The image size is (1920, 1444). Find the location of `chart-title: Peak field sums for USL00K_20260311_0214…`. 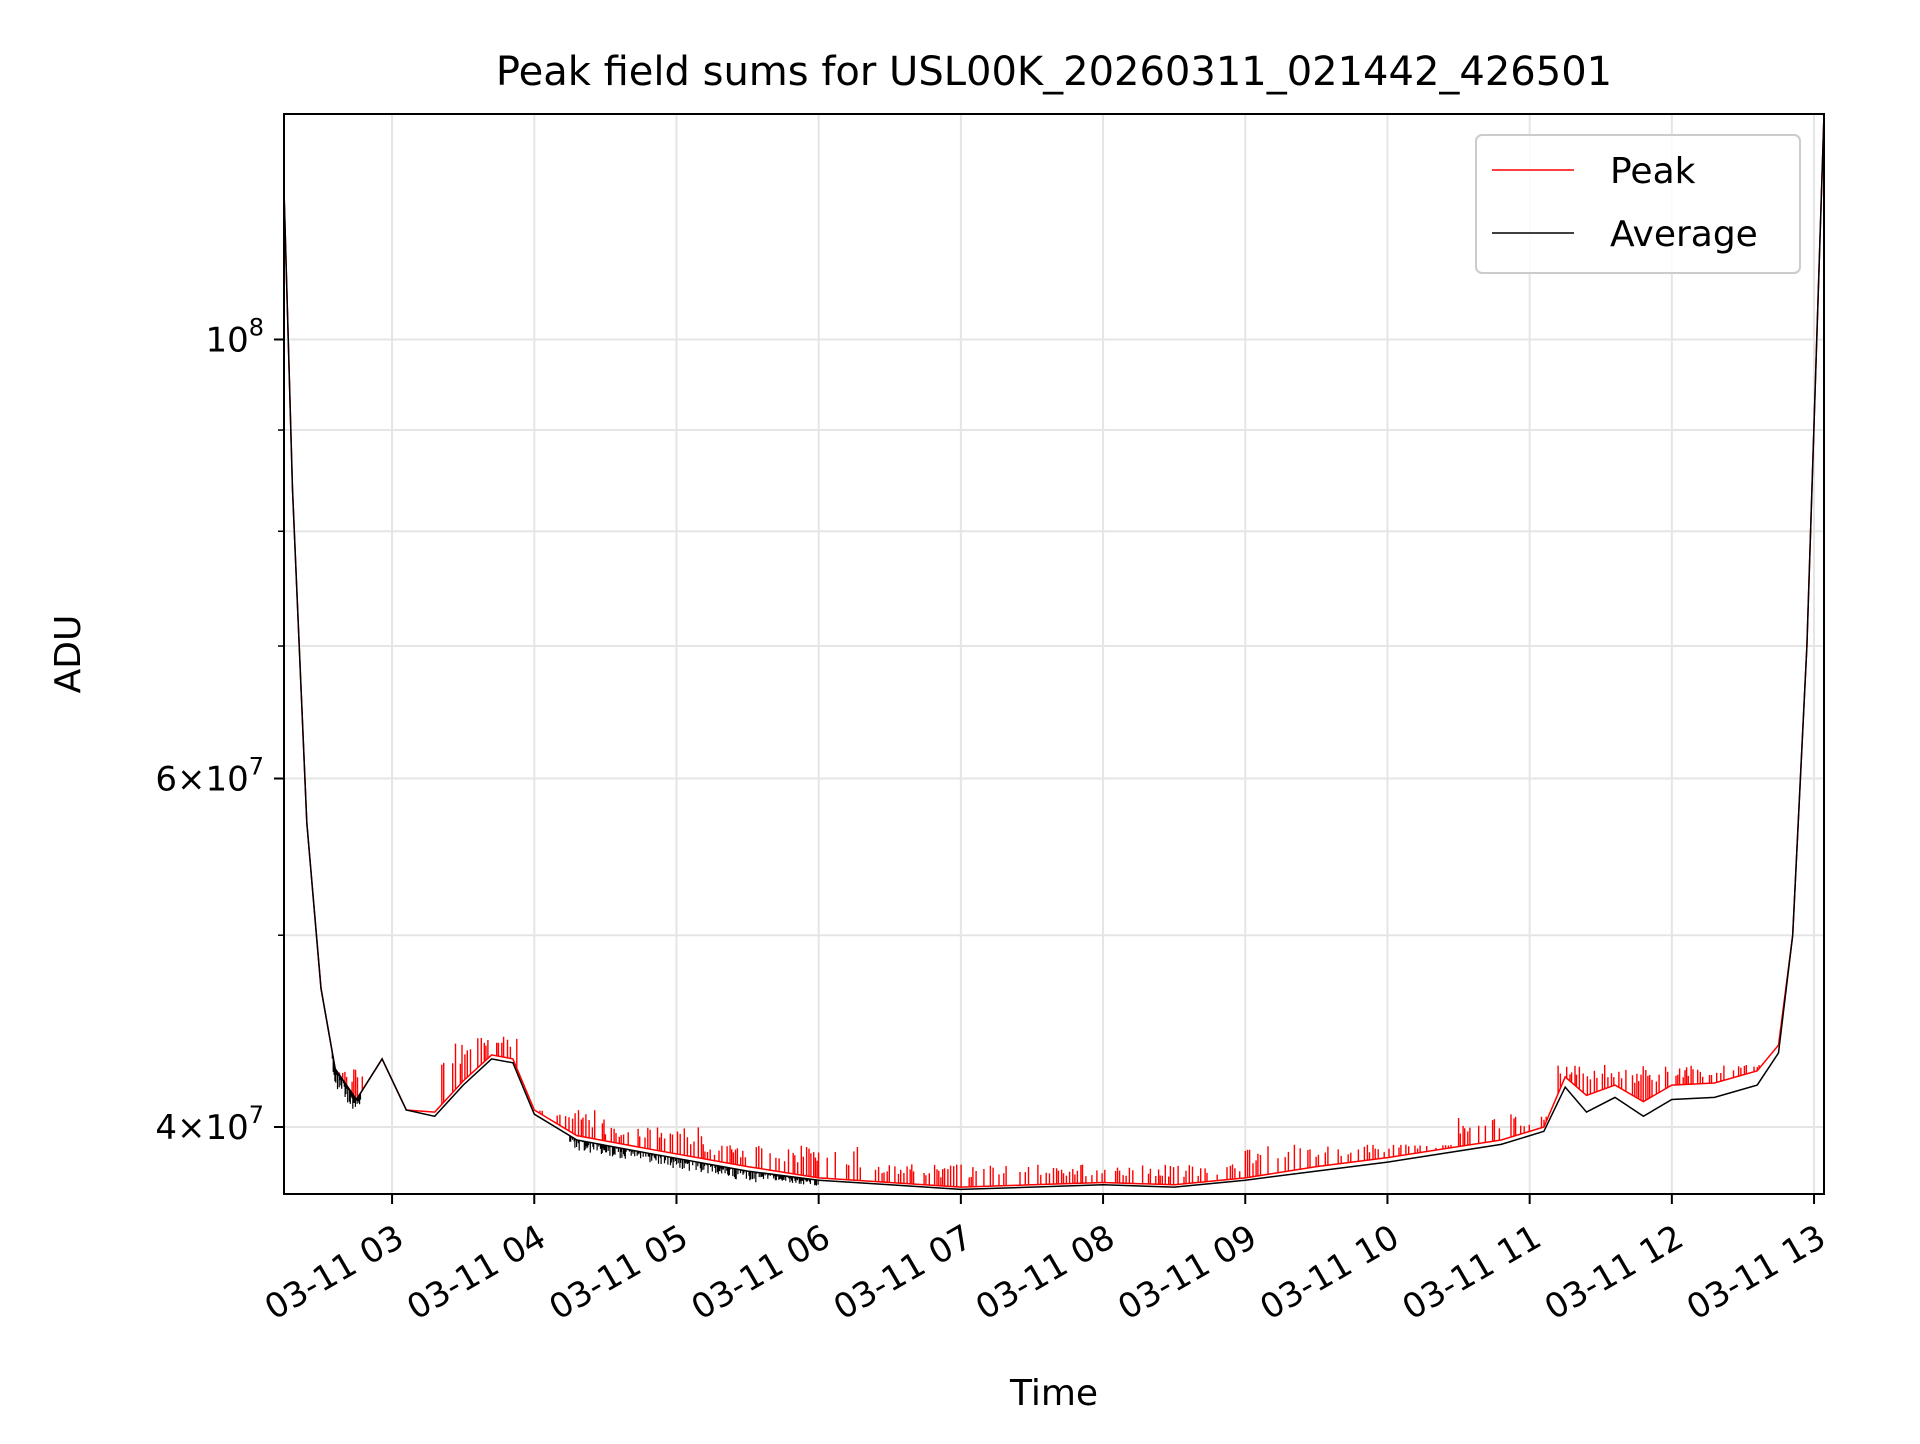

chart-title: Peak field sums for USL00K_20260311_0214… is located at coordinates (1054, 72).